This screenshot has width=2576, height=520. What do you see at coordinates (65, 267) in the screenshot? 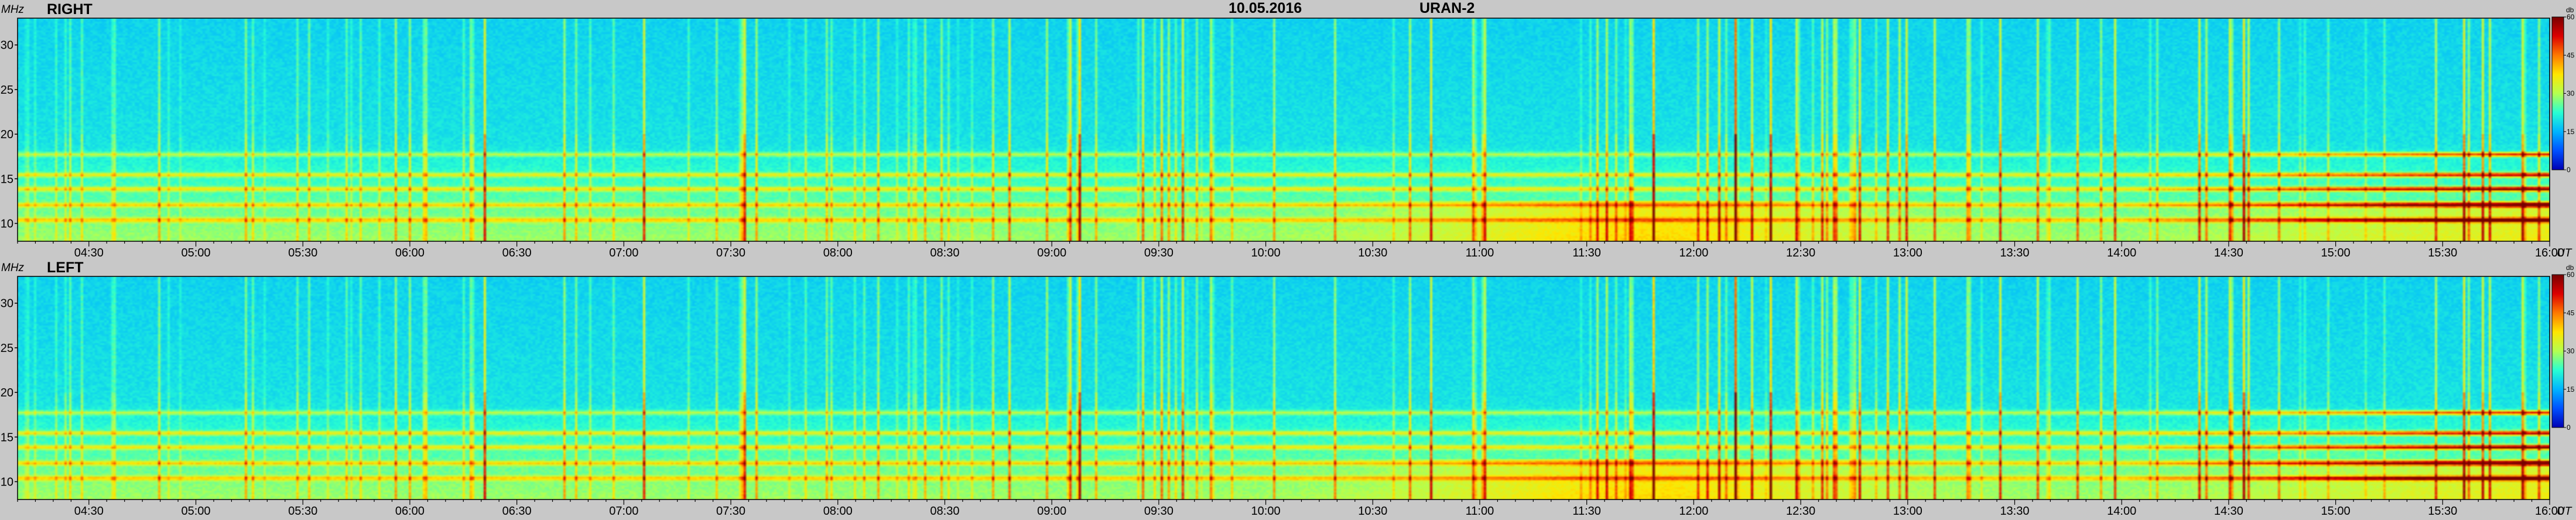
I see `panel-title: LEFT` at bounding box center [65, 267].